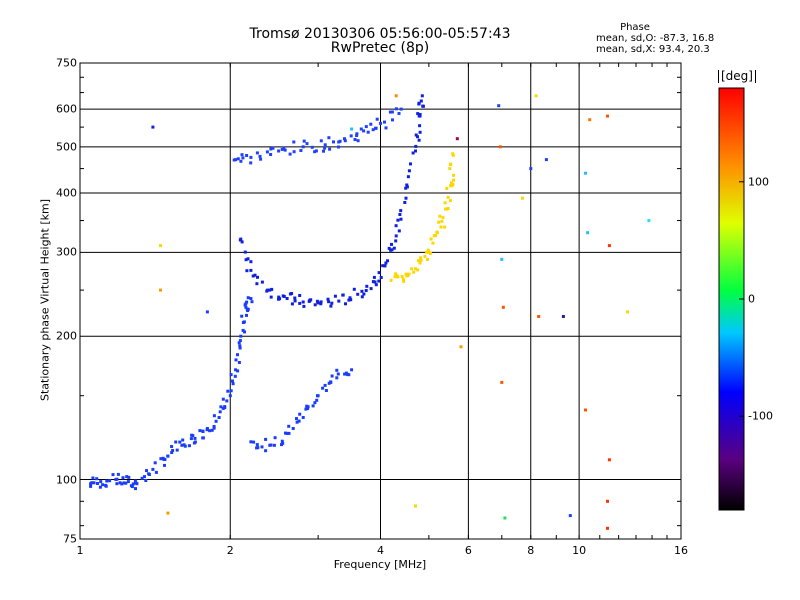 This screenshot has height=600, width=800. I want to click on y-tick-label: 200, so click(66, 336).